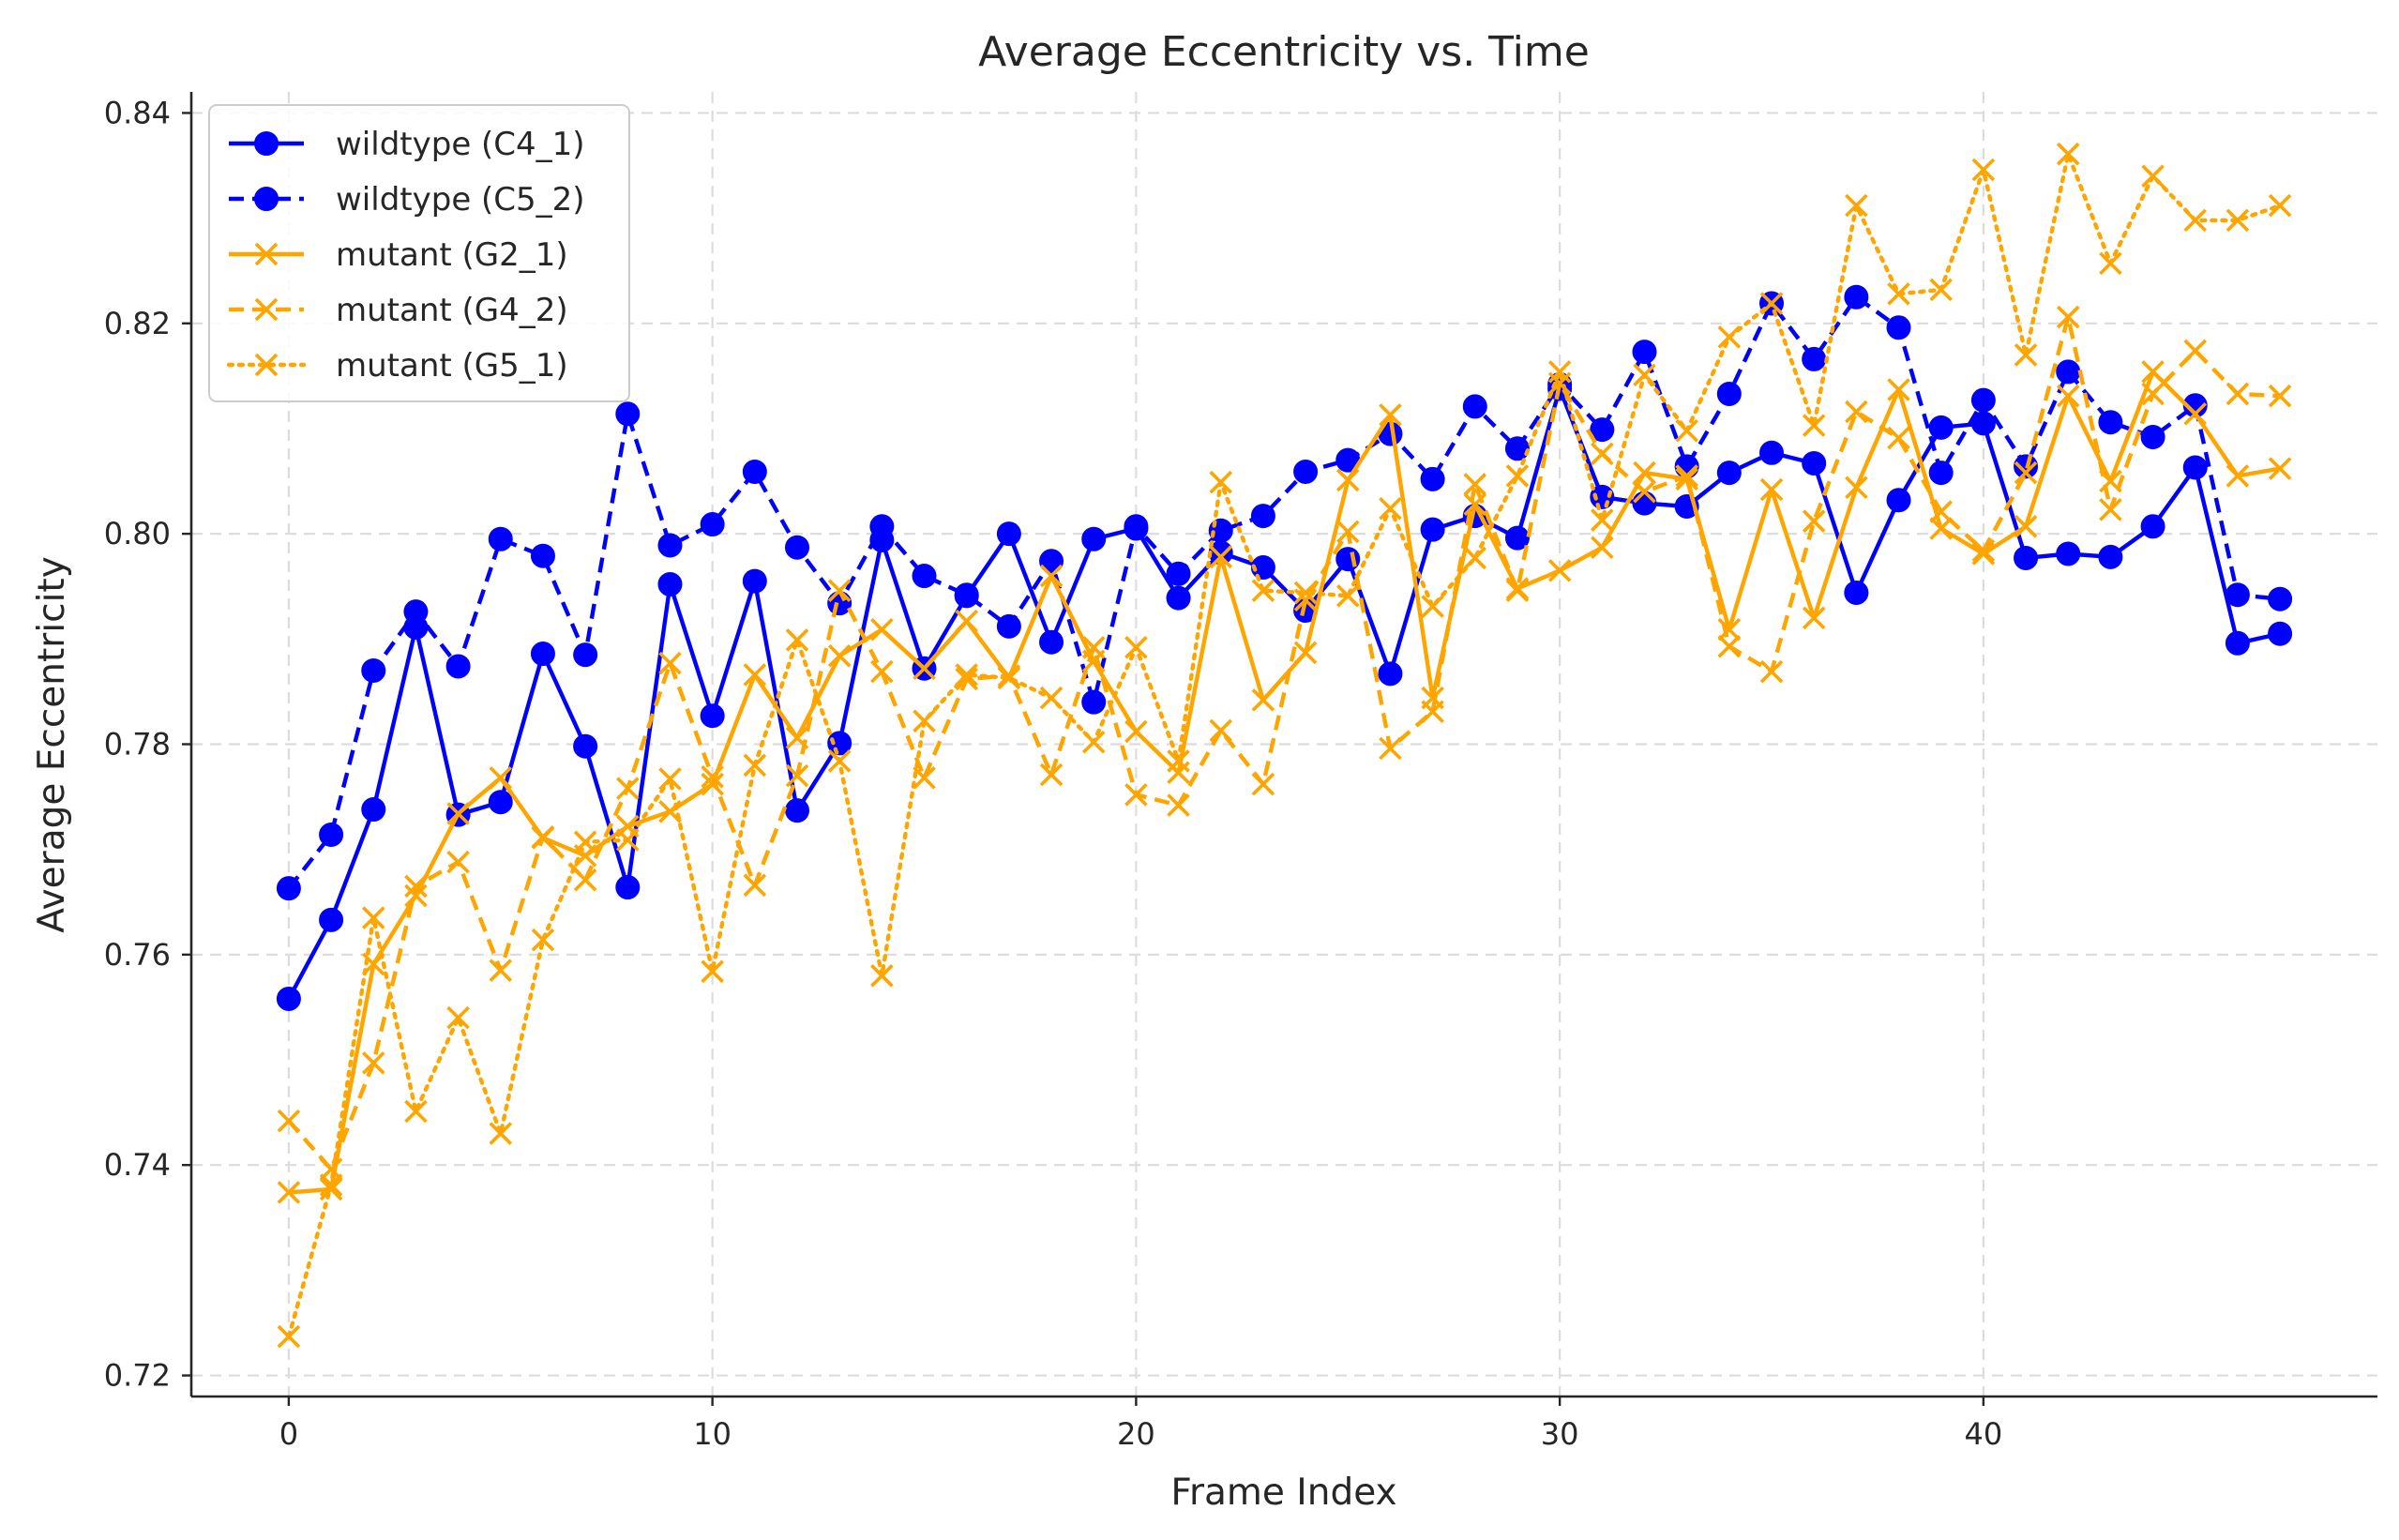  I want to click on legend-entry: mutant (G2_1), so click(398, 255).